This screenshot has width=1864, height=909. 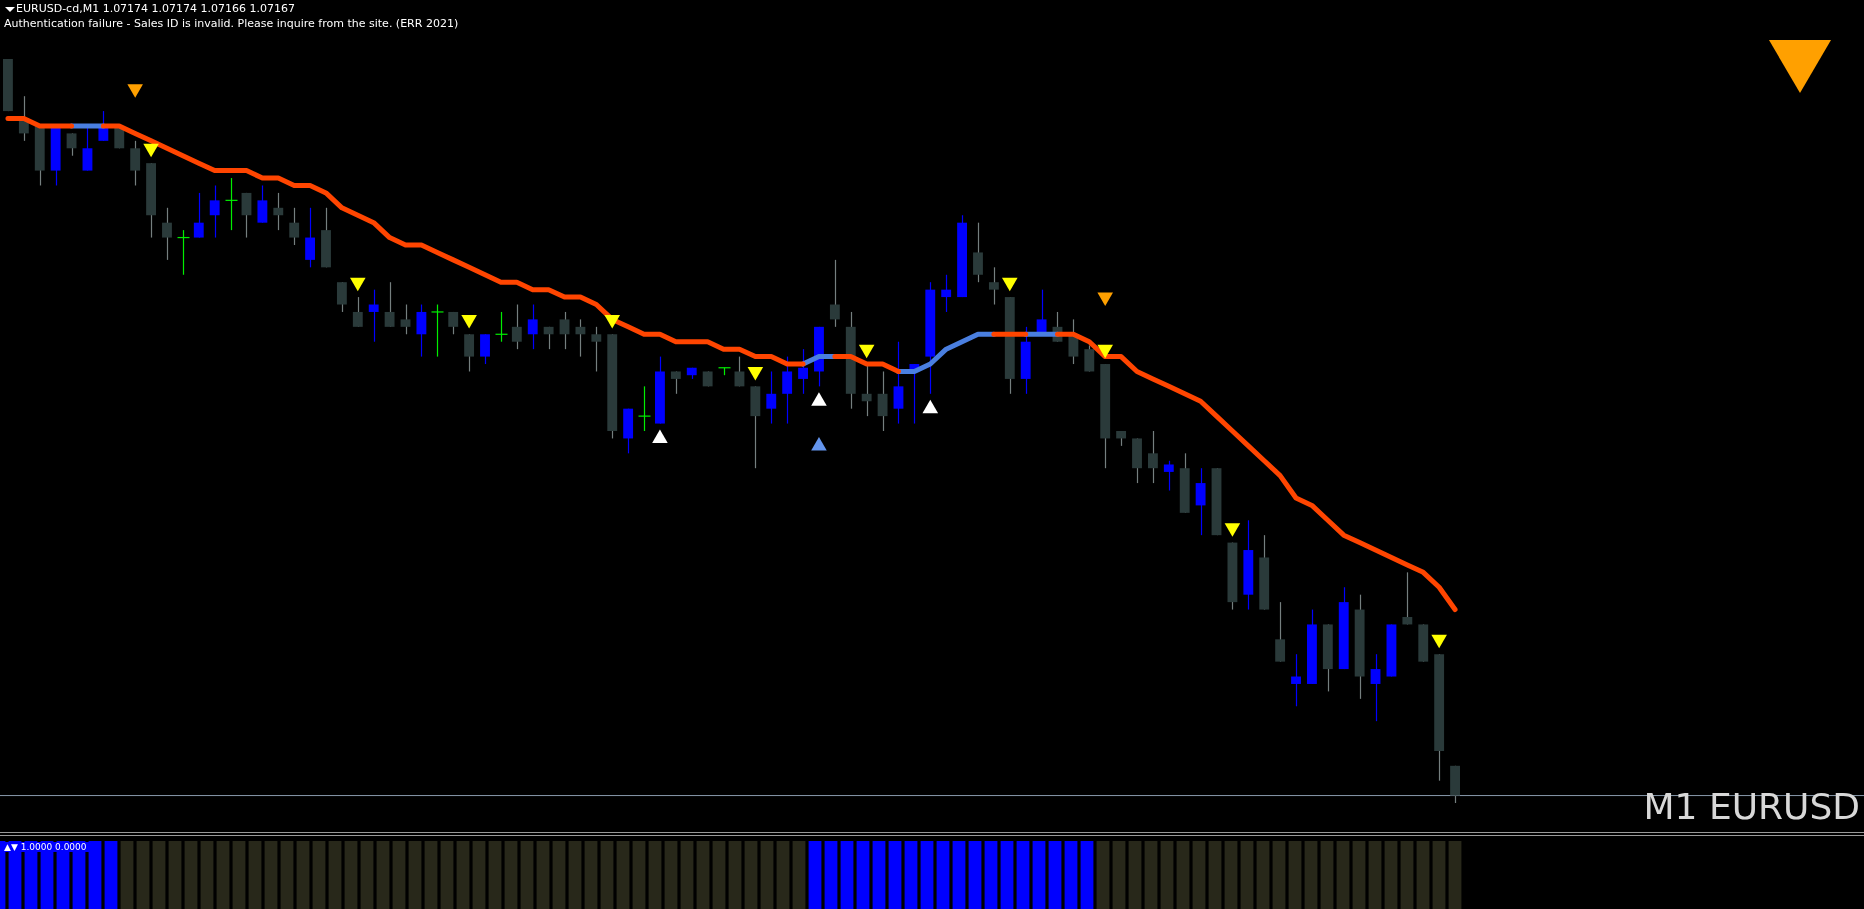 I want to click on annotation: ▲▼ 1.0000 0.0000, so click(x=45, y=847).